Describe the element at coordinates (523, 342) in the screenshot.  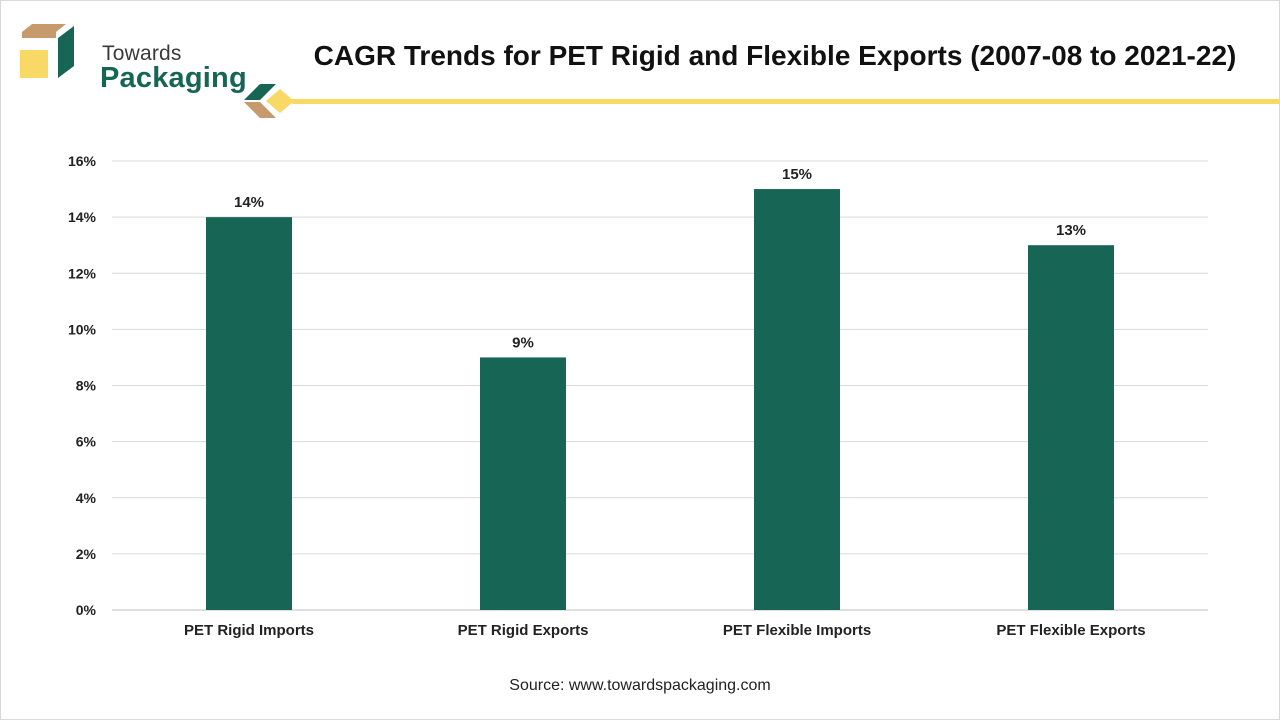
I see `data-label: 9%` at that location.